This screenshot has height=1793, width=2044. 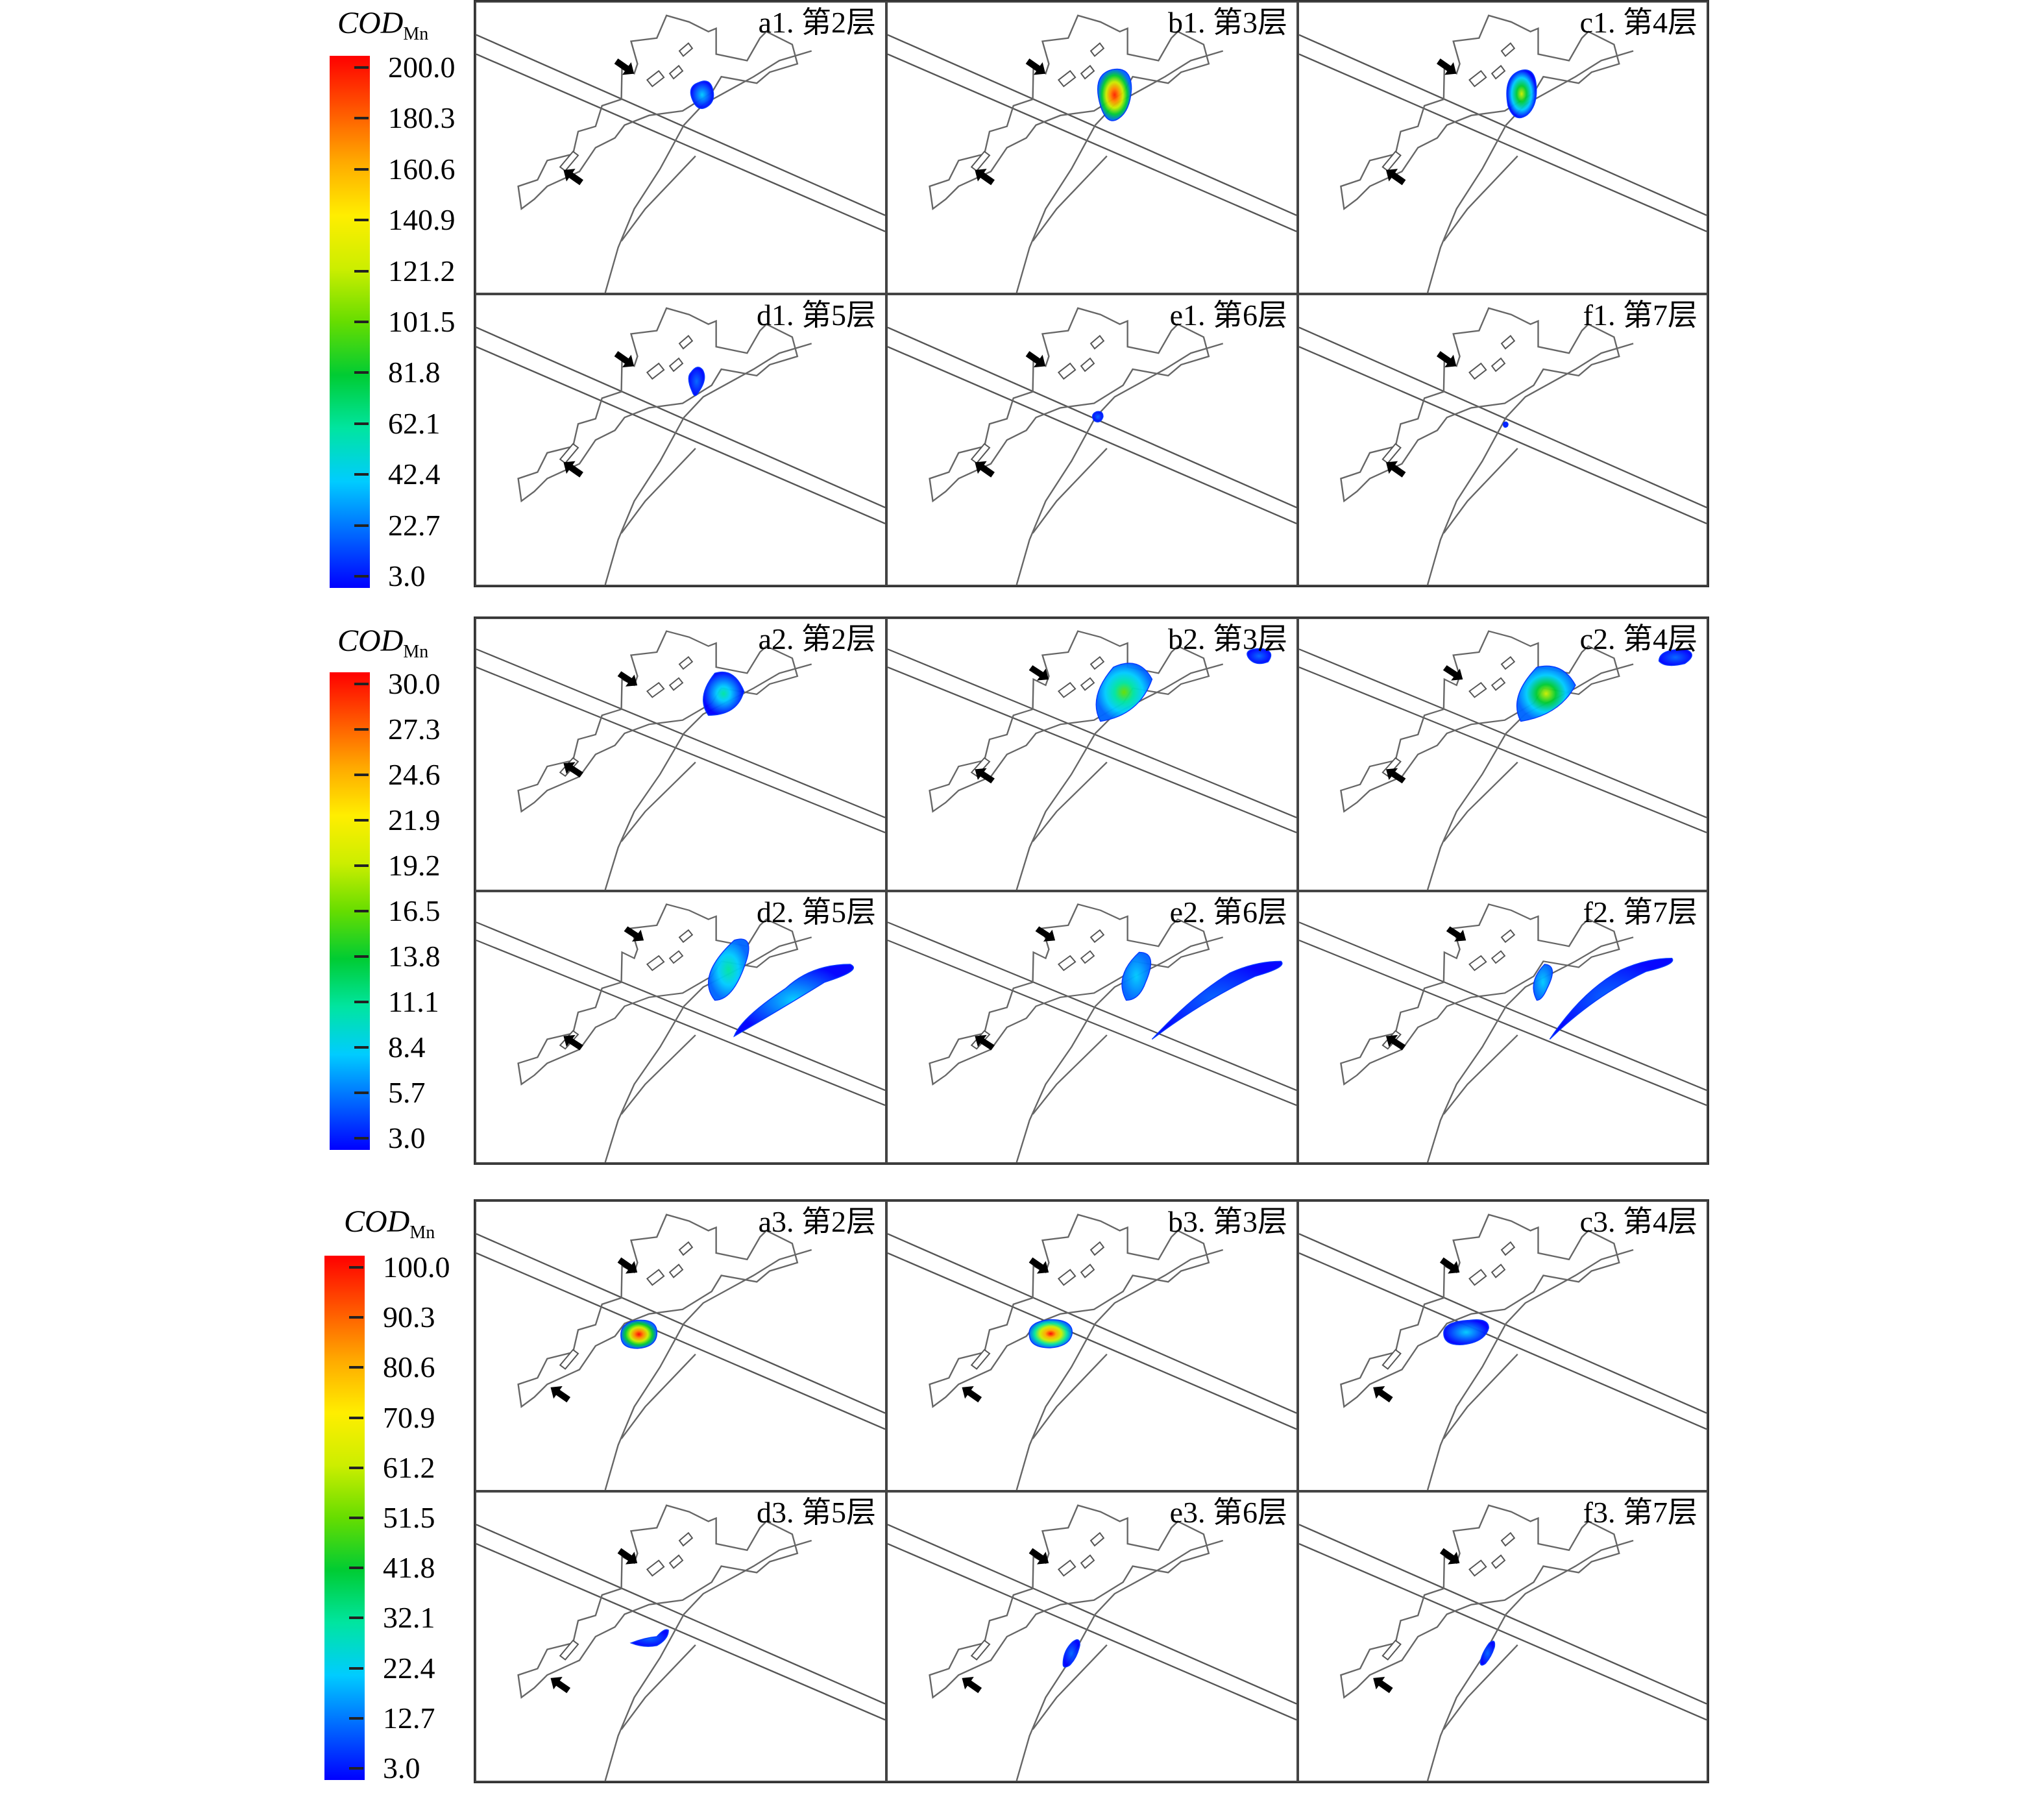 I want to click on panel-title: c1. 第4层, so click(x=1638, y=22).